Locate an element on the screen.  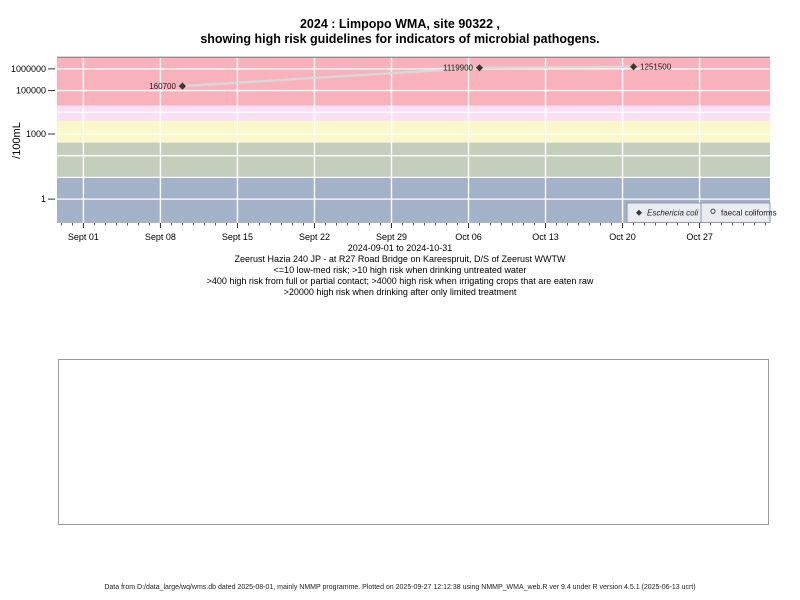
y-axis-label: 1000 is located at coordinates (36, 134).